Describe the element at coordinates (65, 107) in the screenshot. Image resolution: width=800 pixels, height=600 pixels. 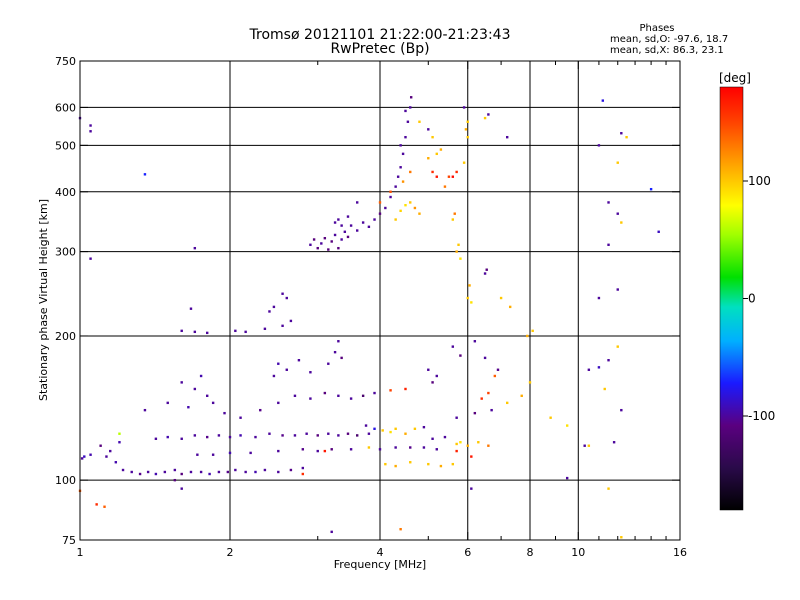
I see `y-tick-label: 600` at that location.